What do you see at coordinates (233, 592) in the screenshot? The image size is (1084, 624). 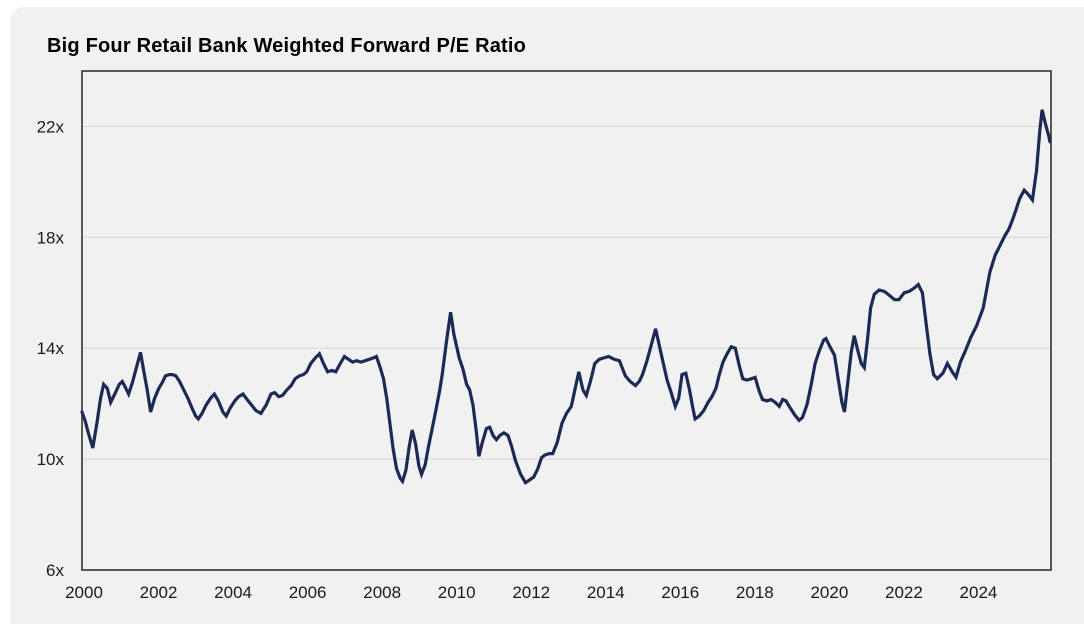 I see `x-tick-label: 2004` at bounding box center [233, 592].